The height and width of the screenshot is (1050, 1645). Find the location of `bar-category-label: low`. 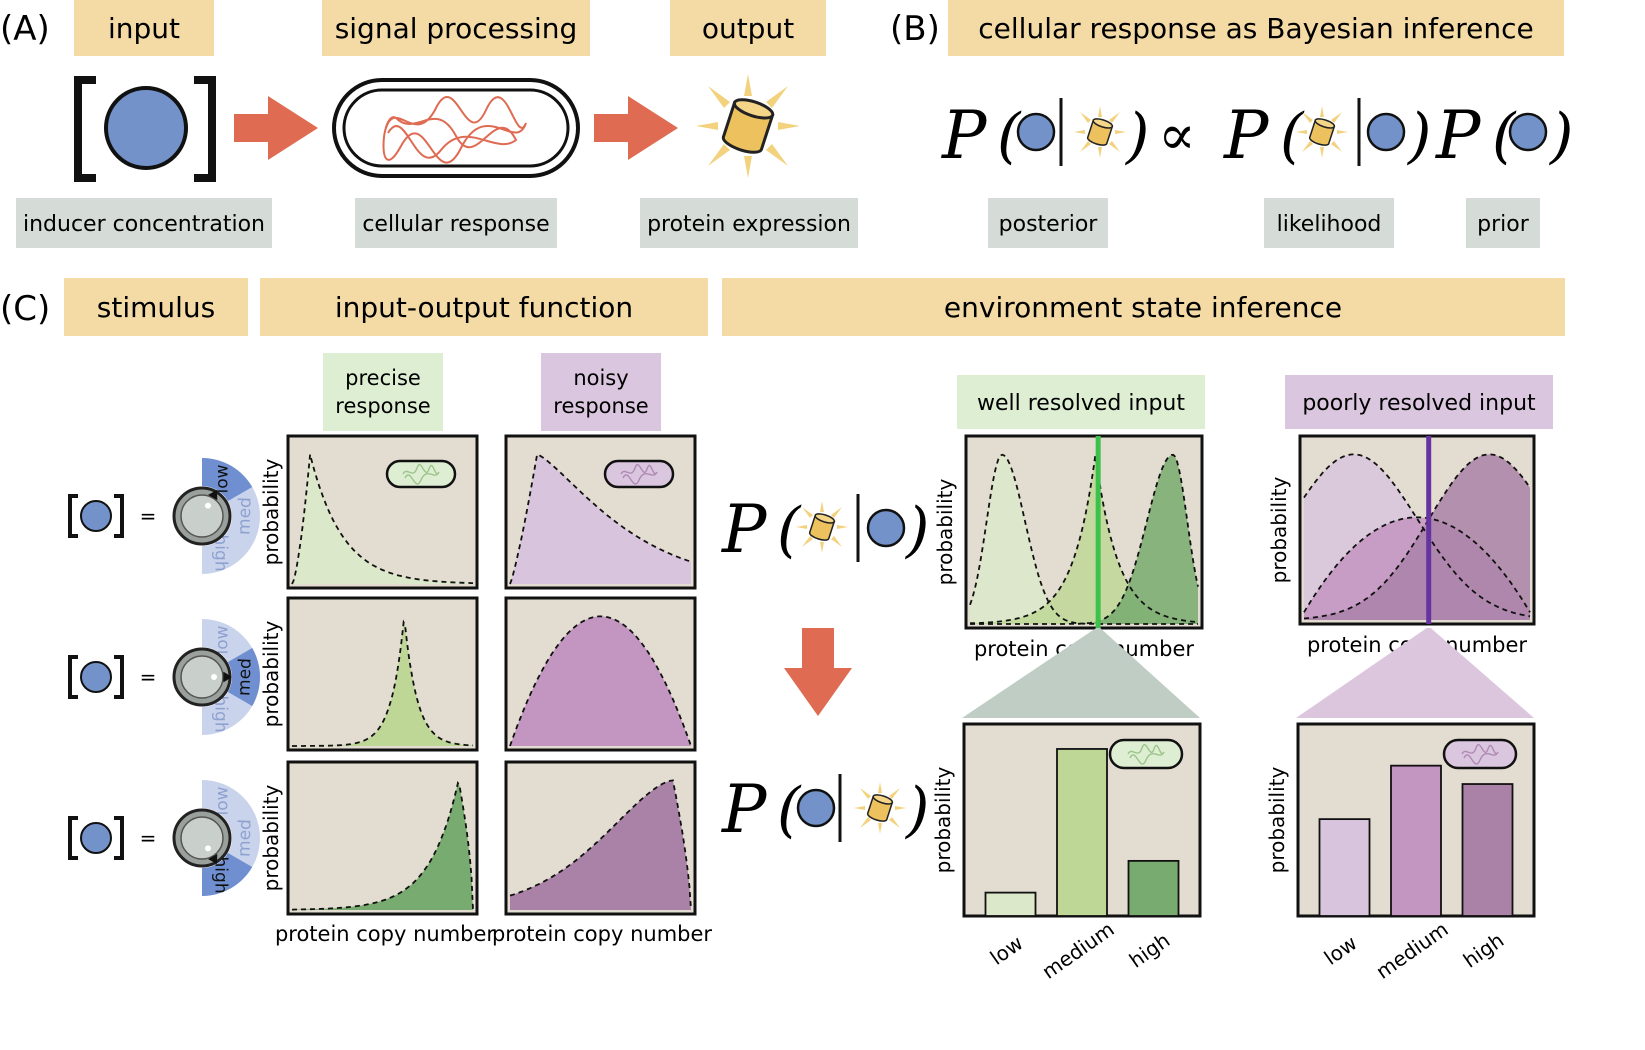

bar-category-label: low is located at coordinates (1341, 950).